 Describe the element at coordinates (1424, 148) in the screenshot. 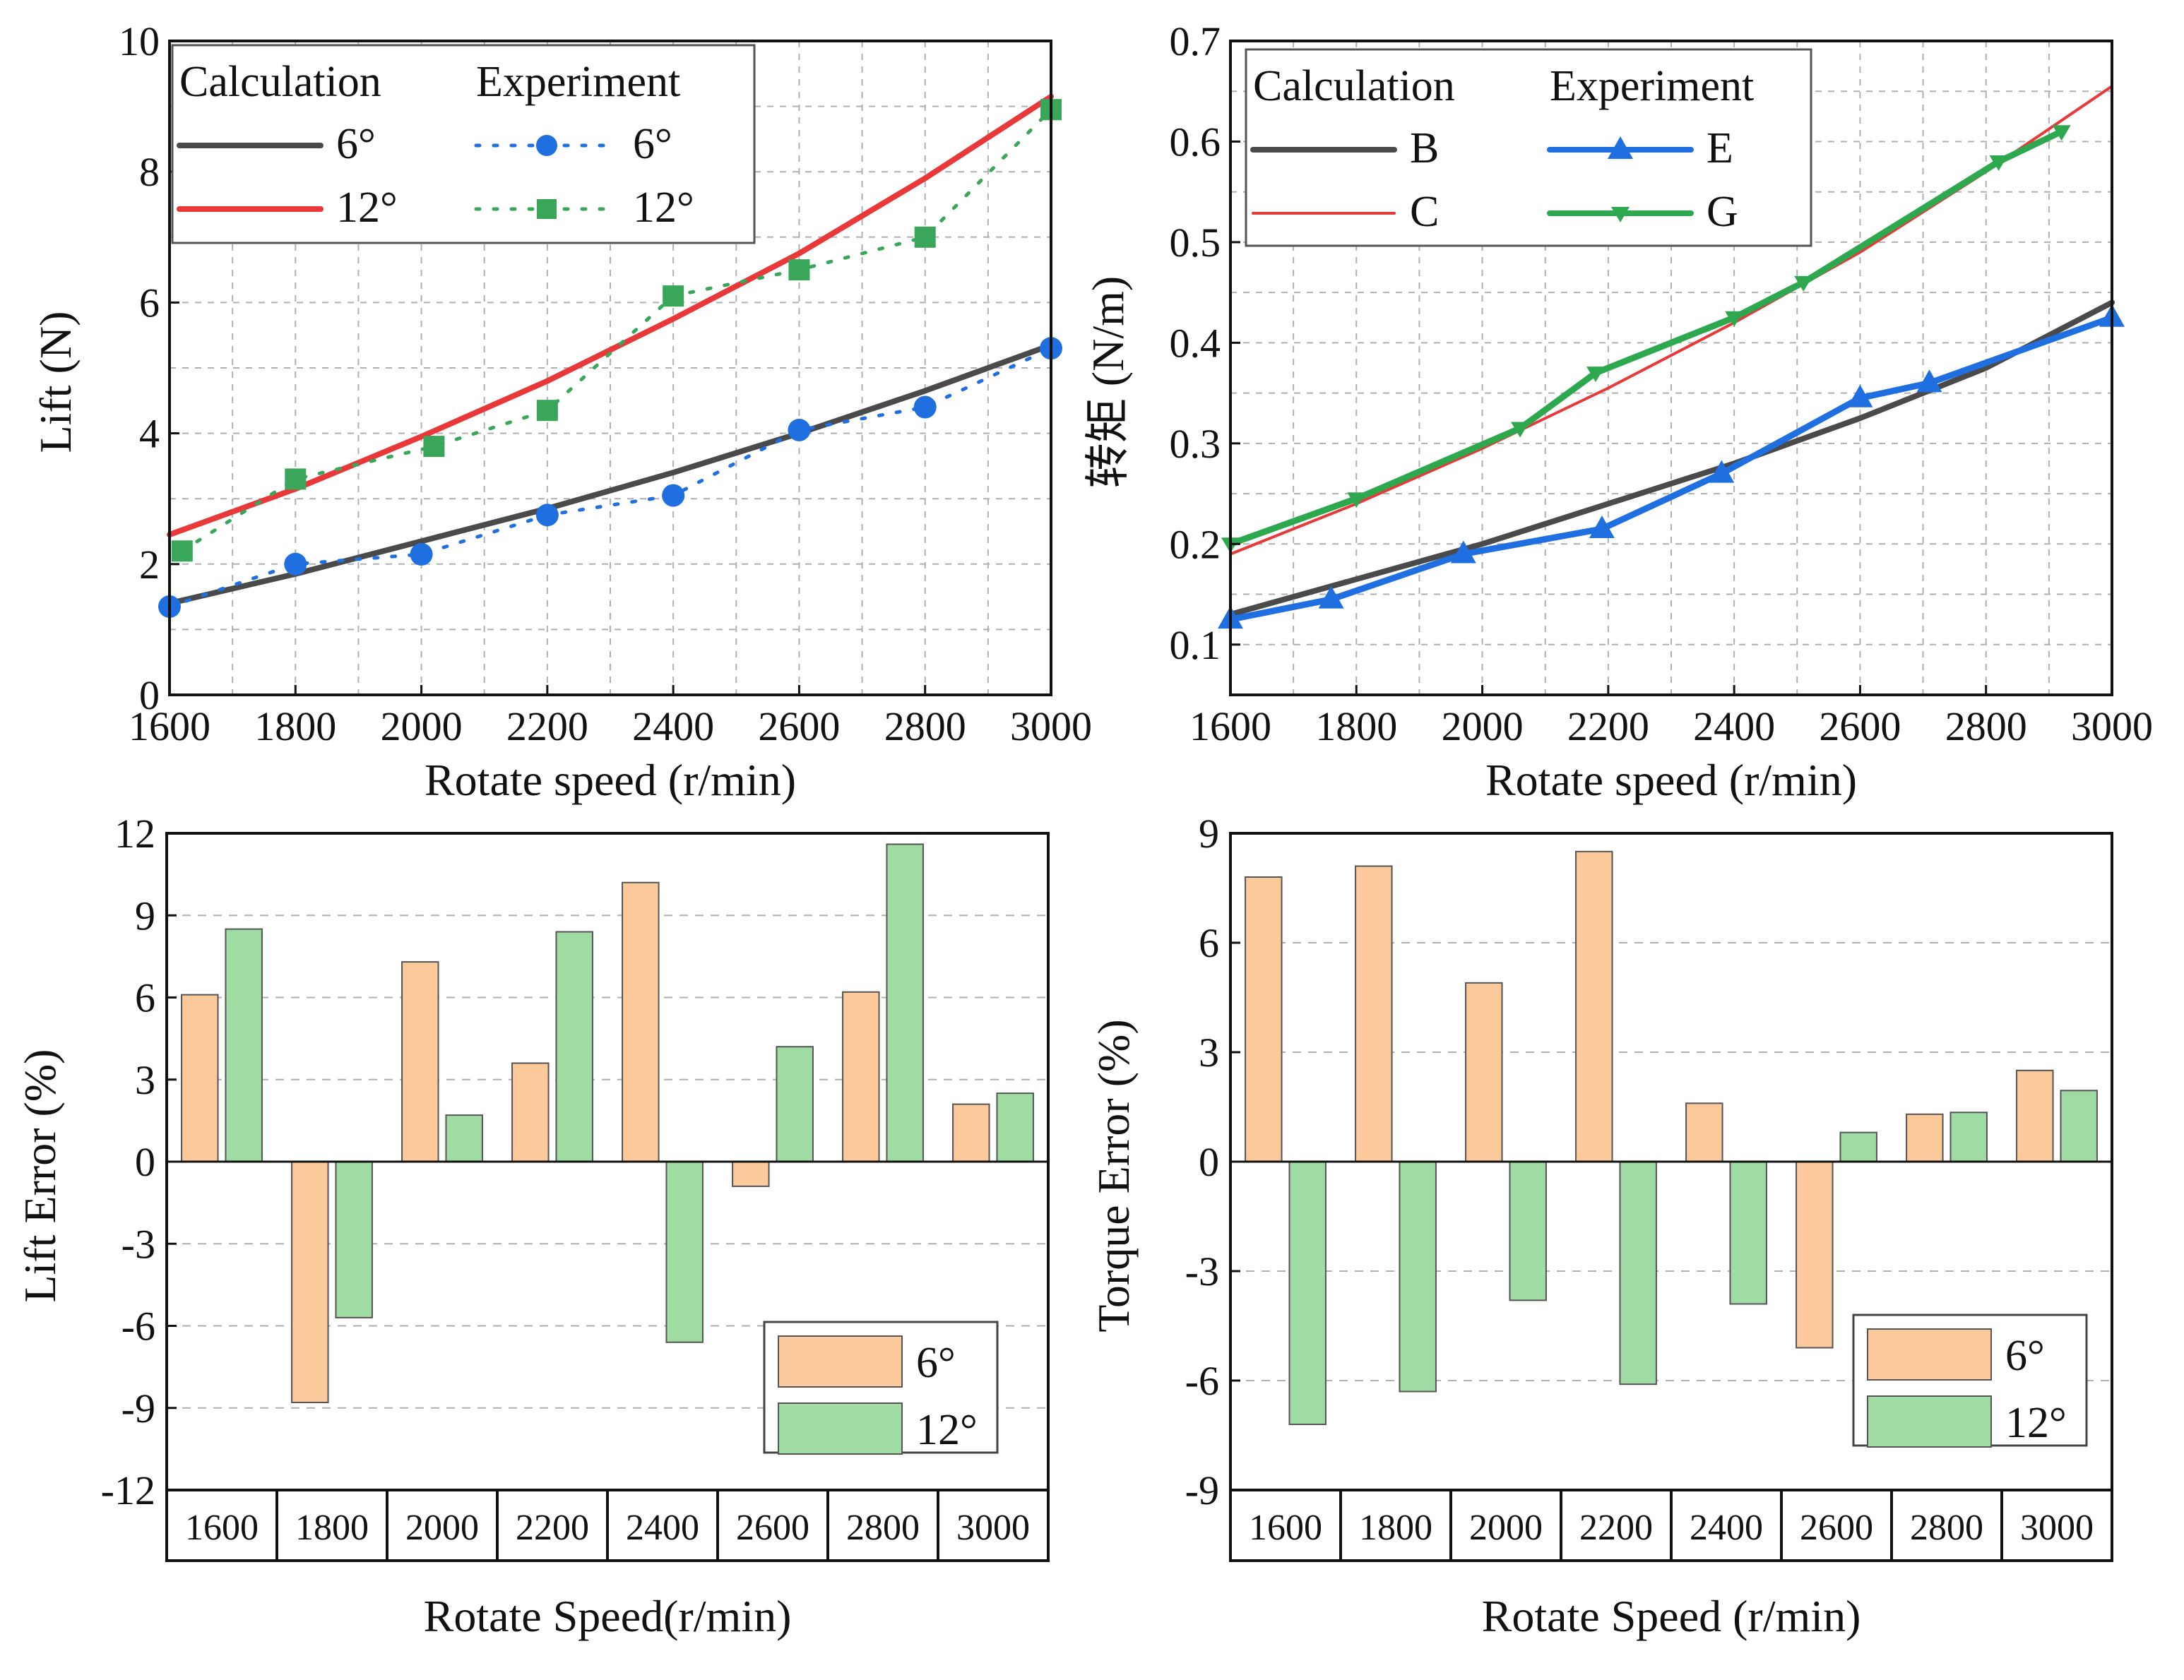

I see `legend-label-0: B` at that location.